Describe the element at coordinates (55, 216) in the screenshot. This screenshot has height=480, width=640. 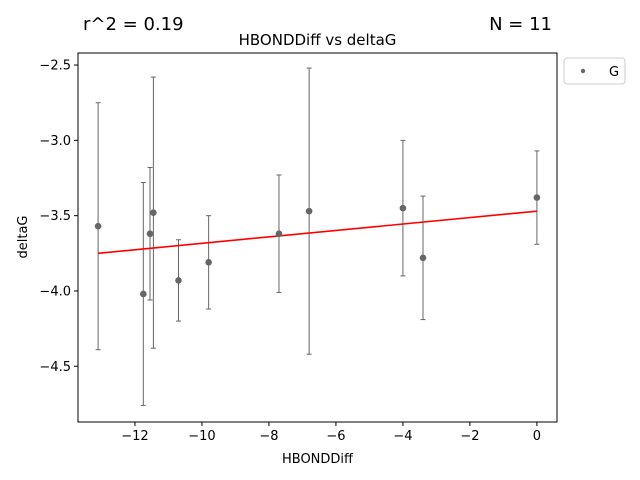
I see `y-tick-label: −3.5` at that location.